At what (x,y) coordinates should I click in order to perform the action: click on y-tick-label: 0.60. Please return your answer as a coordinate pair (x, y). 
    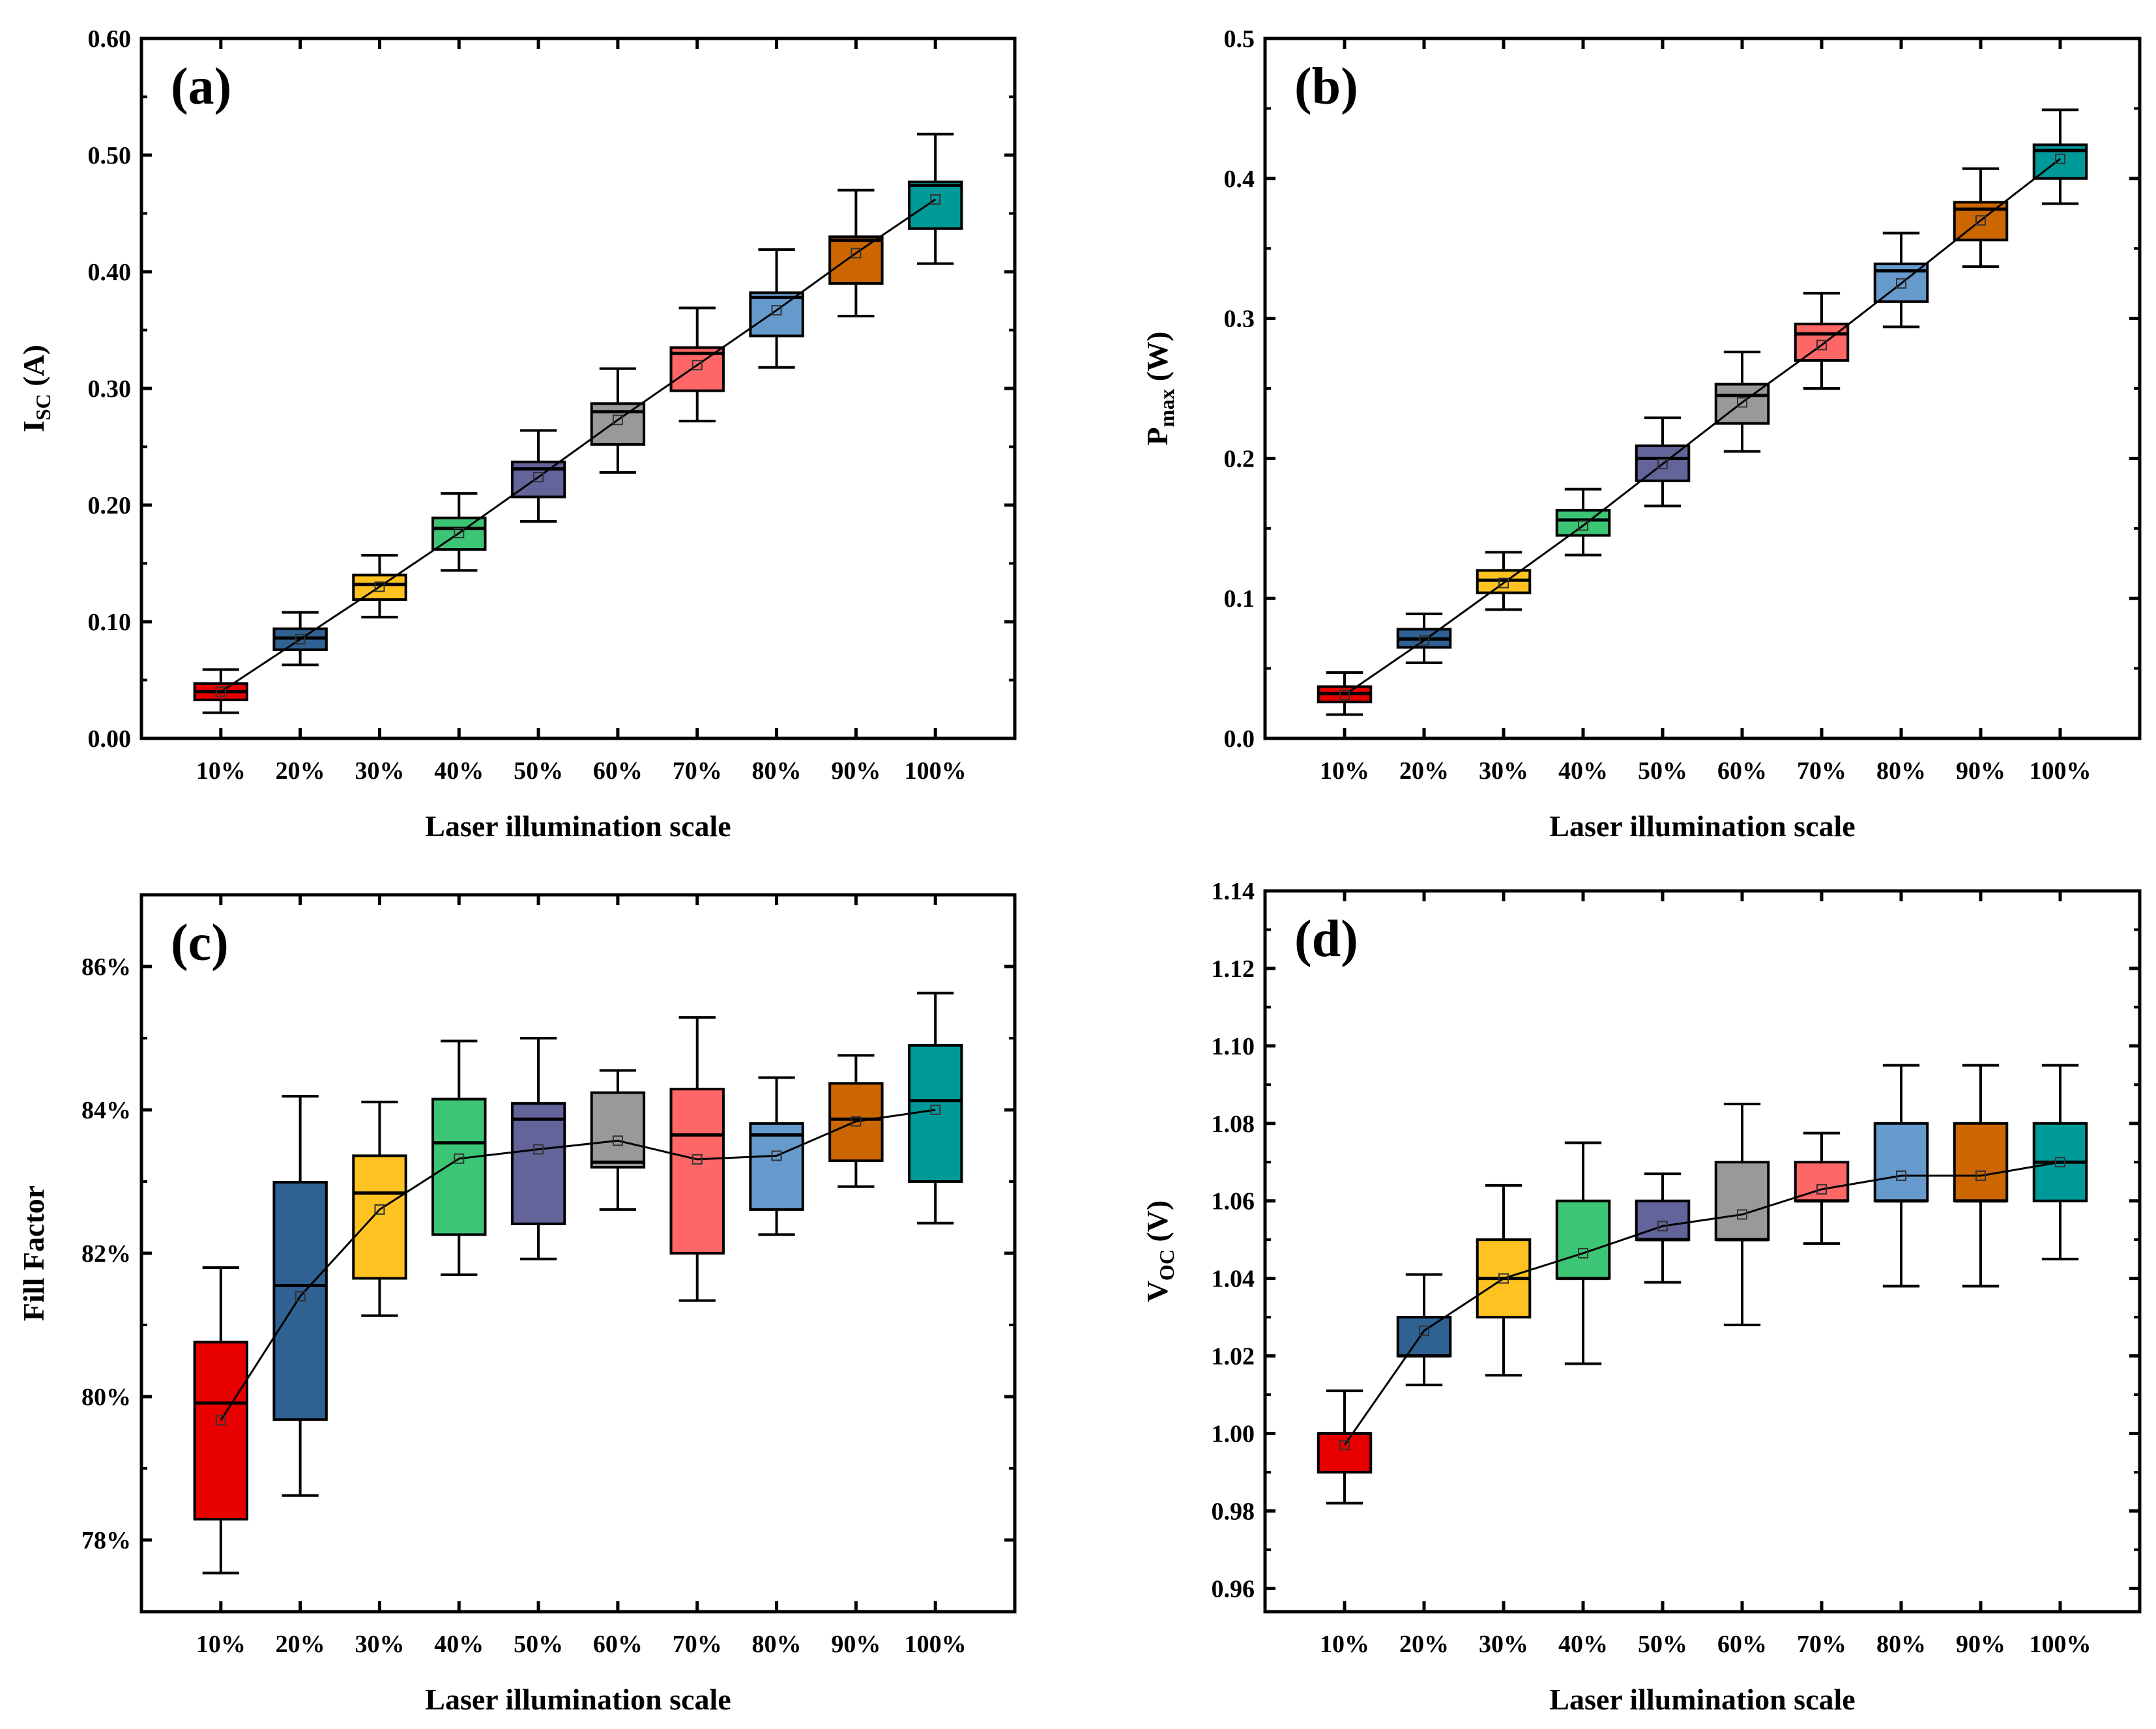
    Looking at the image, I should click on (110, 39).